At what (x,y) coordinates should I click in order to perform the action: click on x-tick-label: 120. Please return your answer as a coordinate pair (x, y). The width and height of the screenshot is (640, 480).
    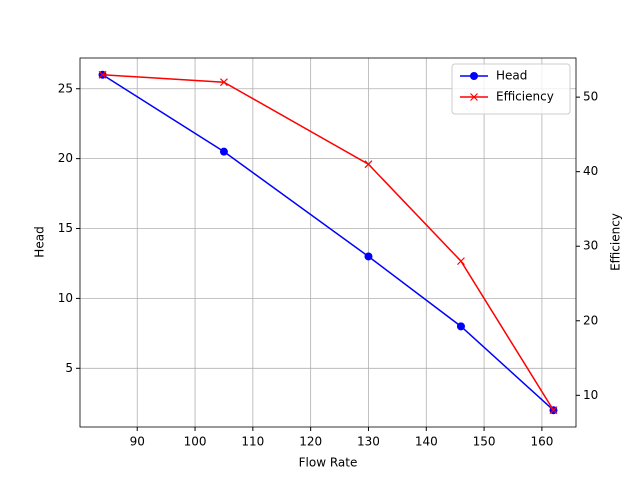
    Looking at the image, I should click on (310, 442).